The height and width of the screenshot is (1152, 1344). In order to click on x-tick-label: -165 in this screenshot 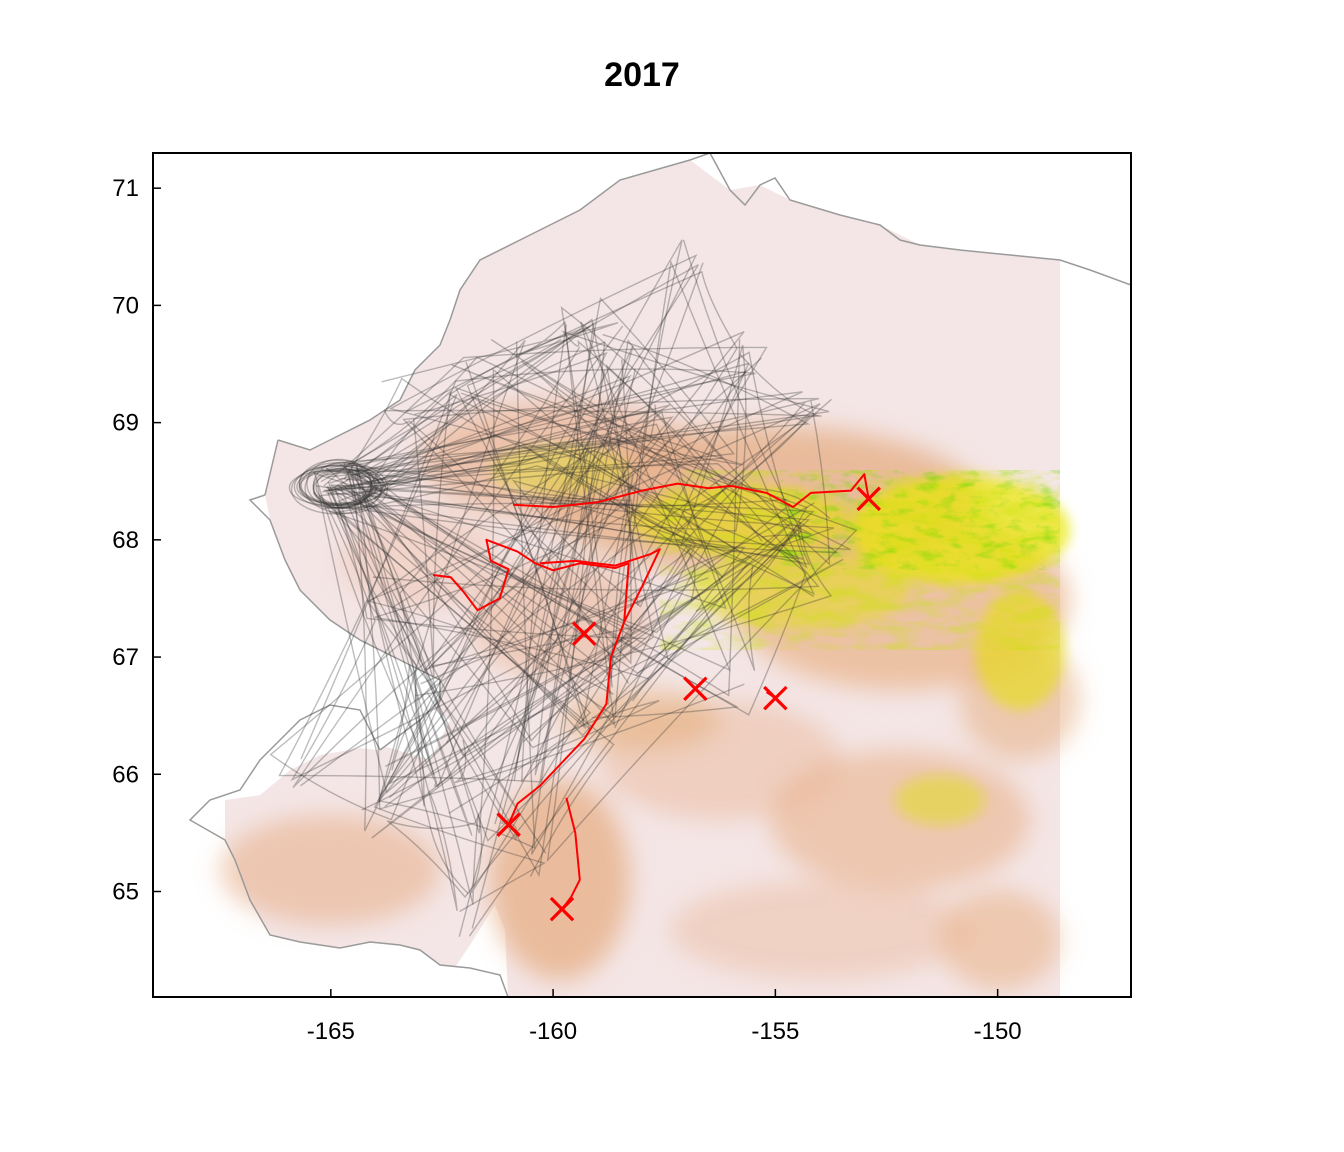, I will do `click(331, 1031)`.